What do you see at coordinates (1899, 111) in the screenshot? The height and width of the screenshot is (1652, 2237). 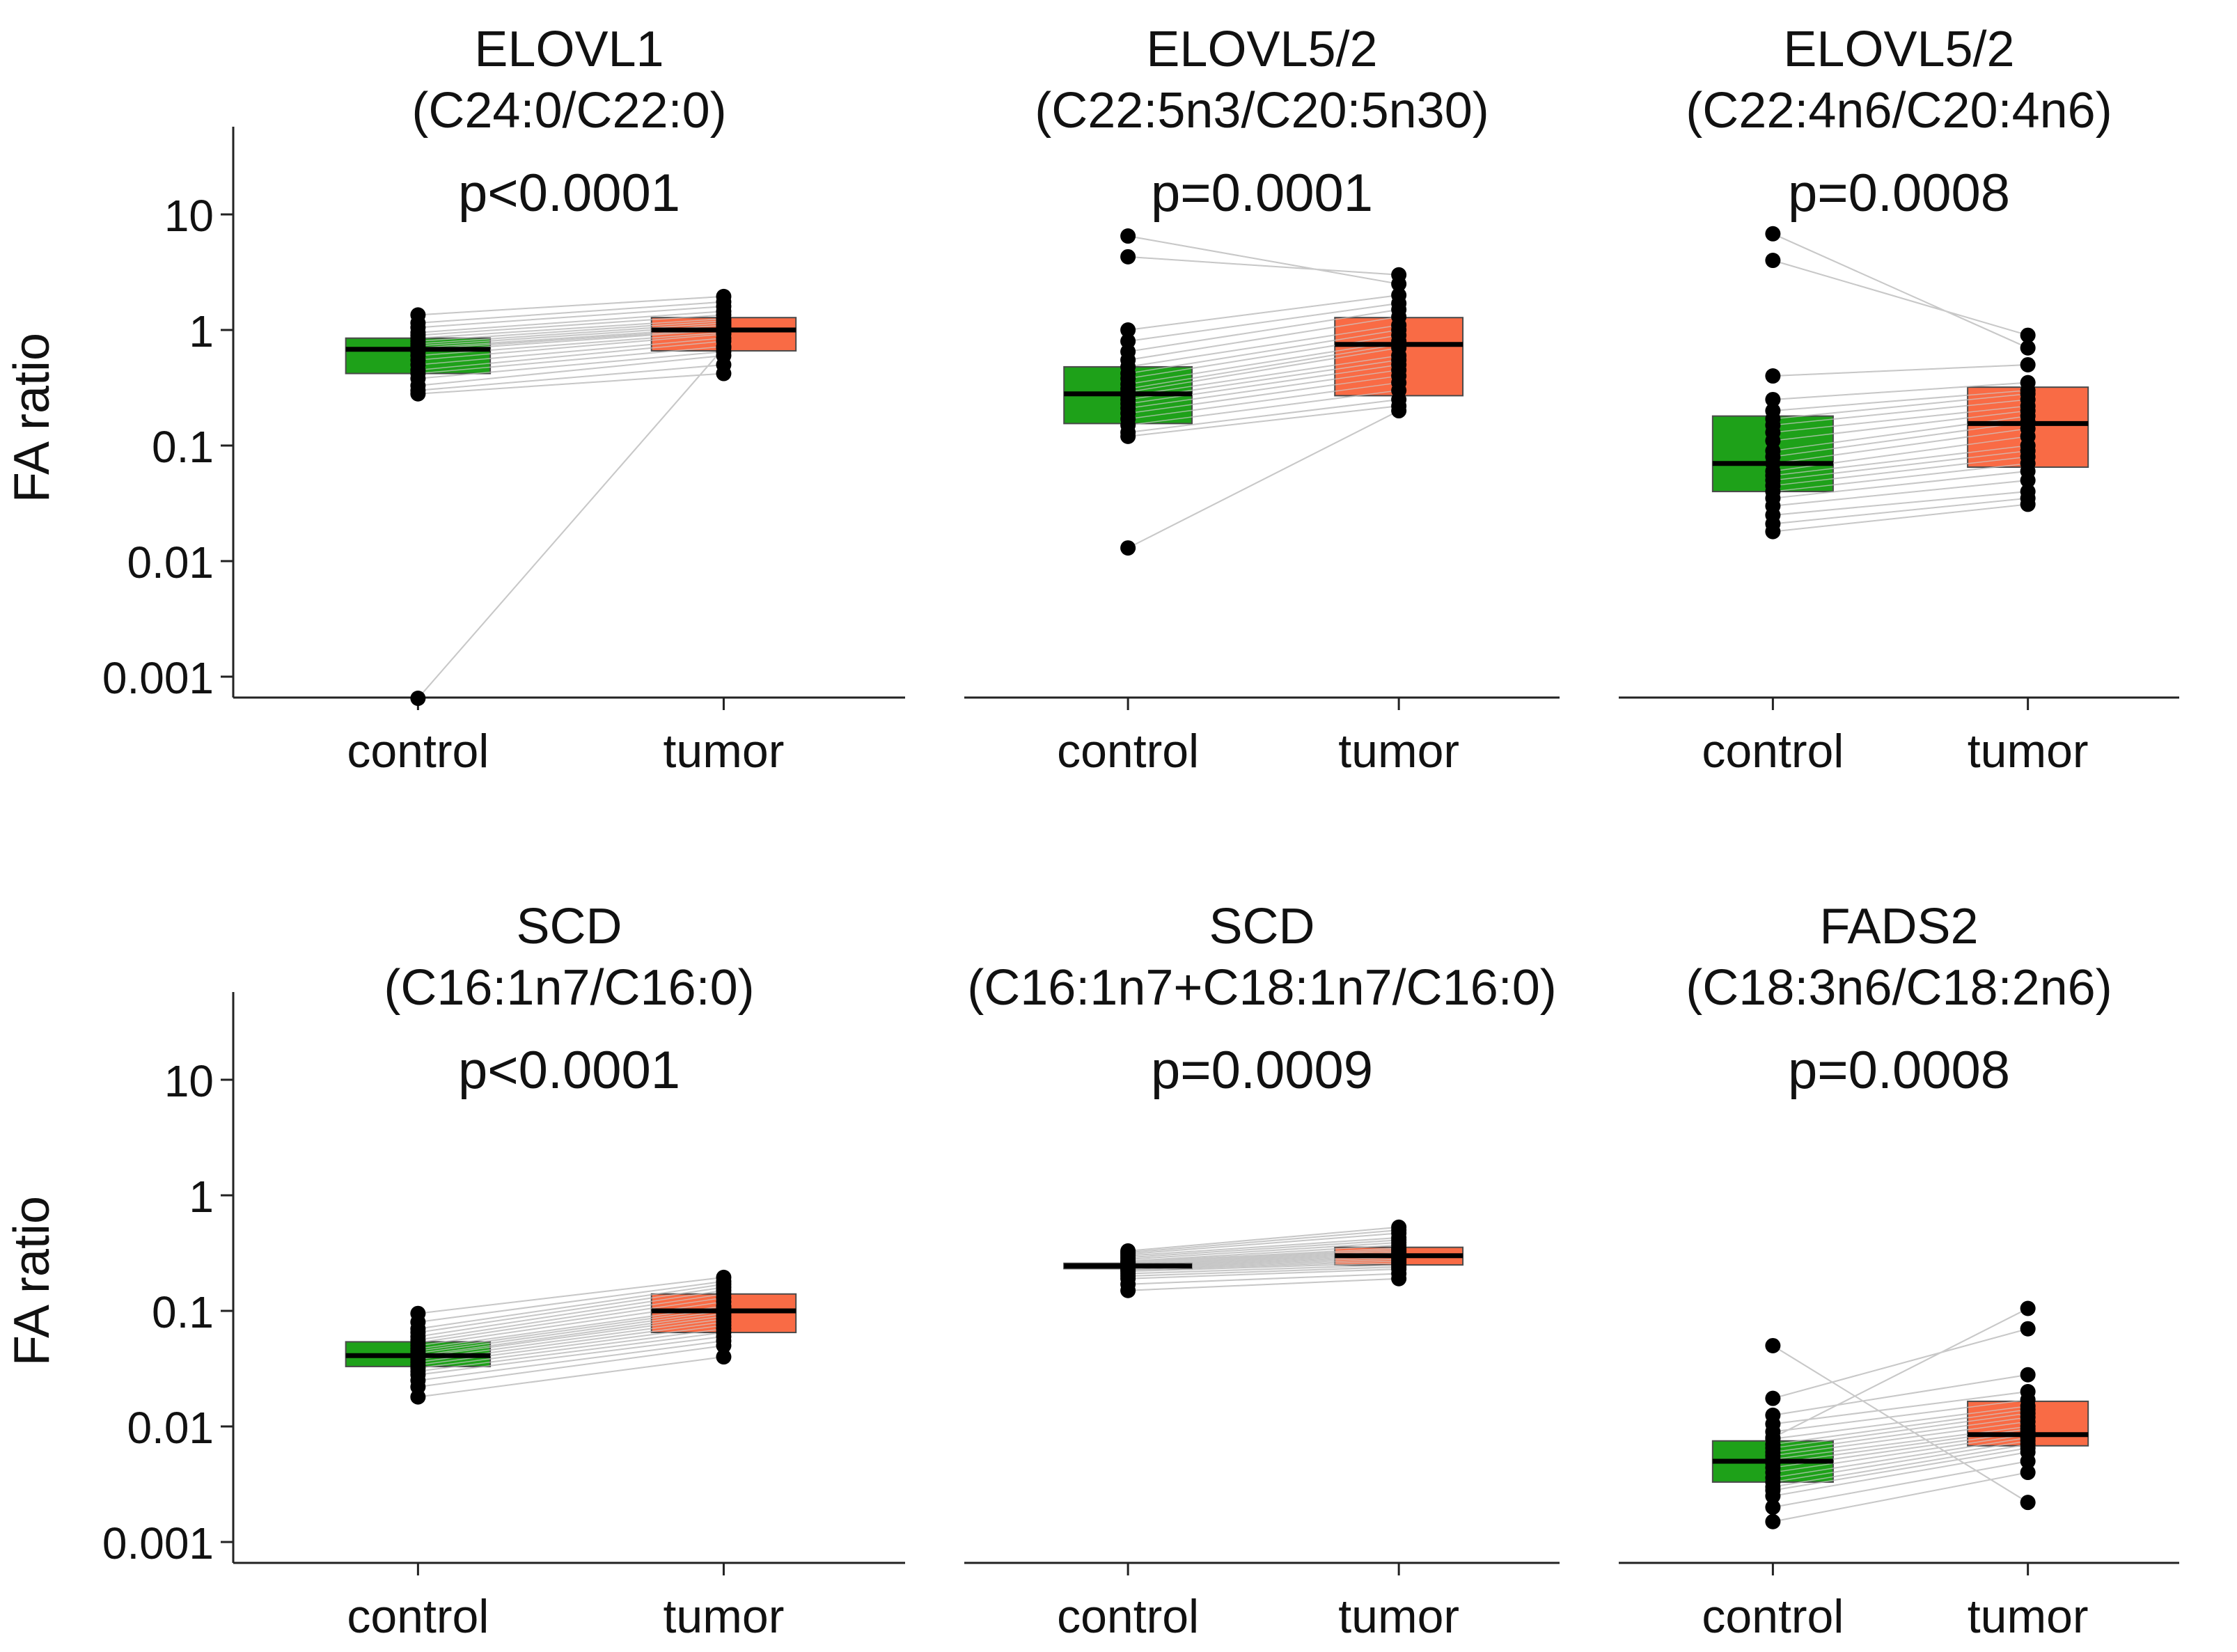 I see `panel-subtitle: (C22:4n6/C20:4n6)` at bounding box center [1899, 111].